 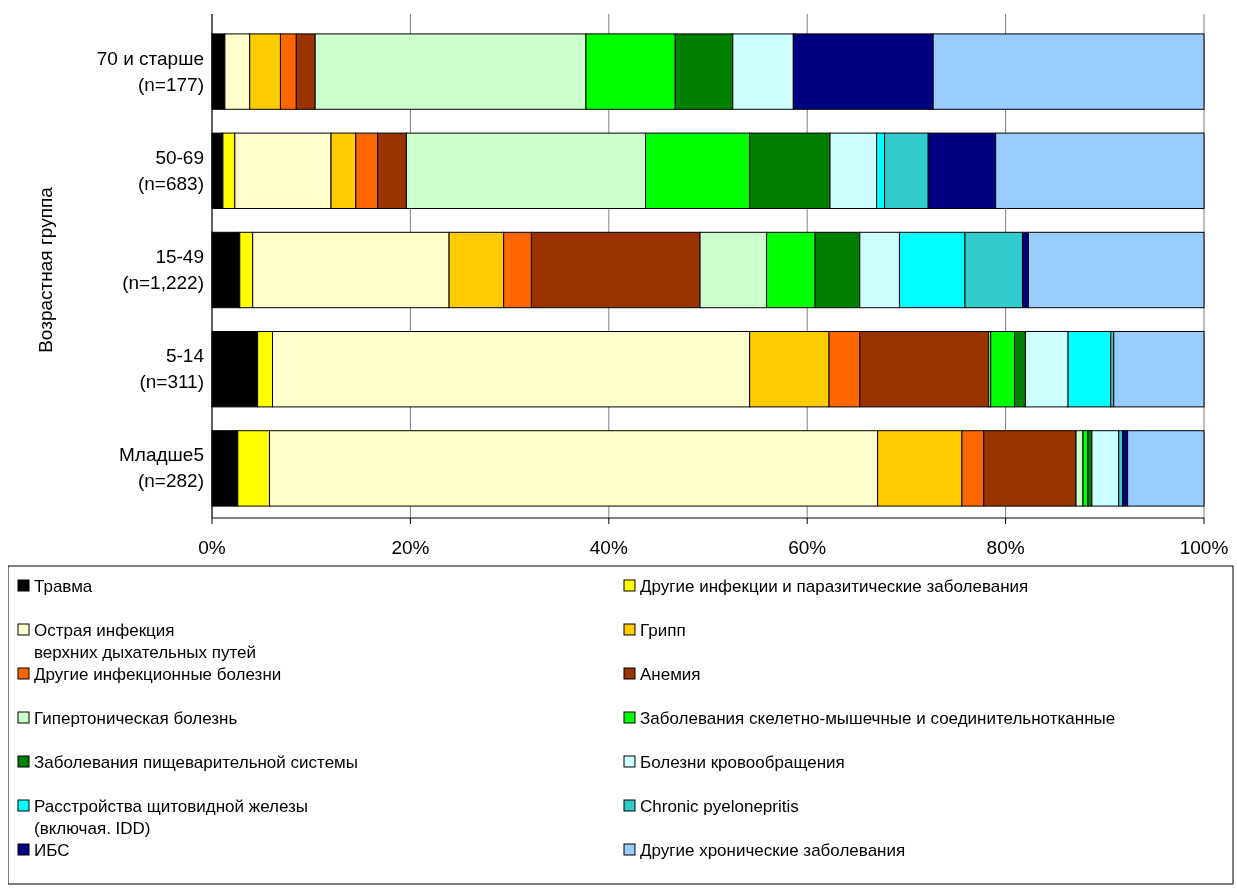 I want to click on legend-label: Заболевания скелетно-мышечные и соединительнотканные, so click(x=878, y=718).